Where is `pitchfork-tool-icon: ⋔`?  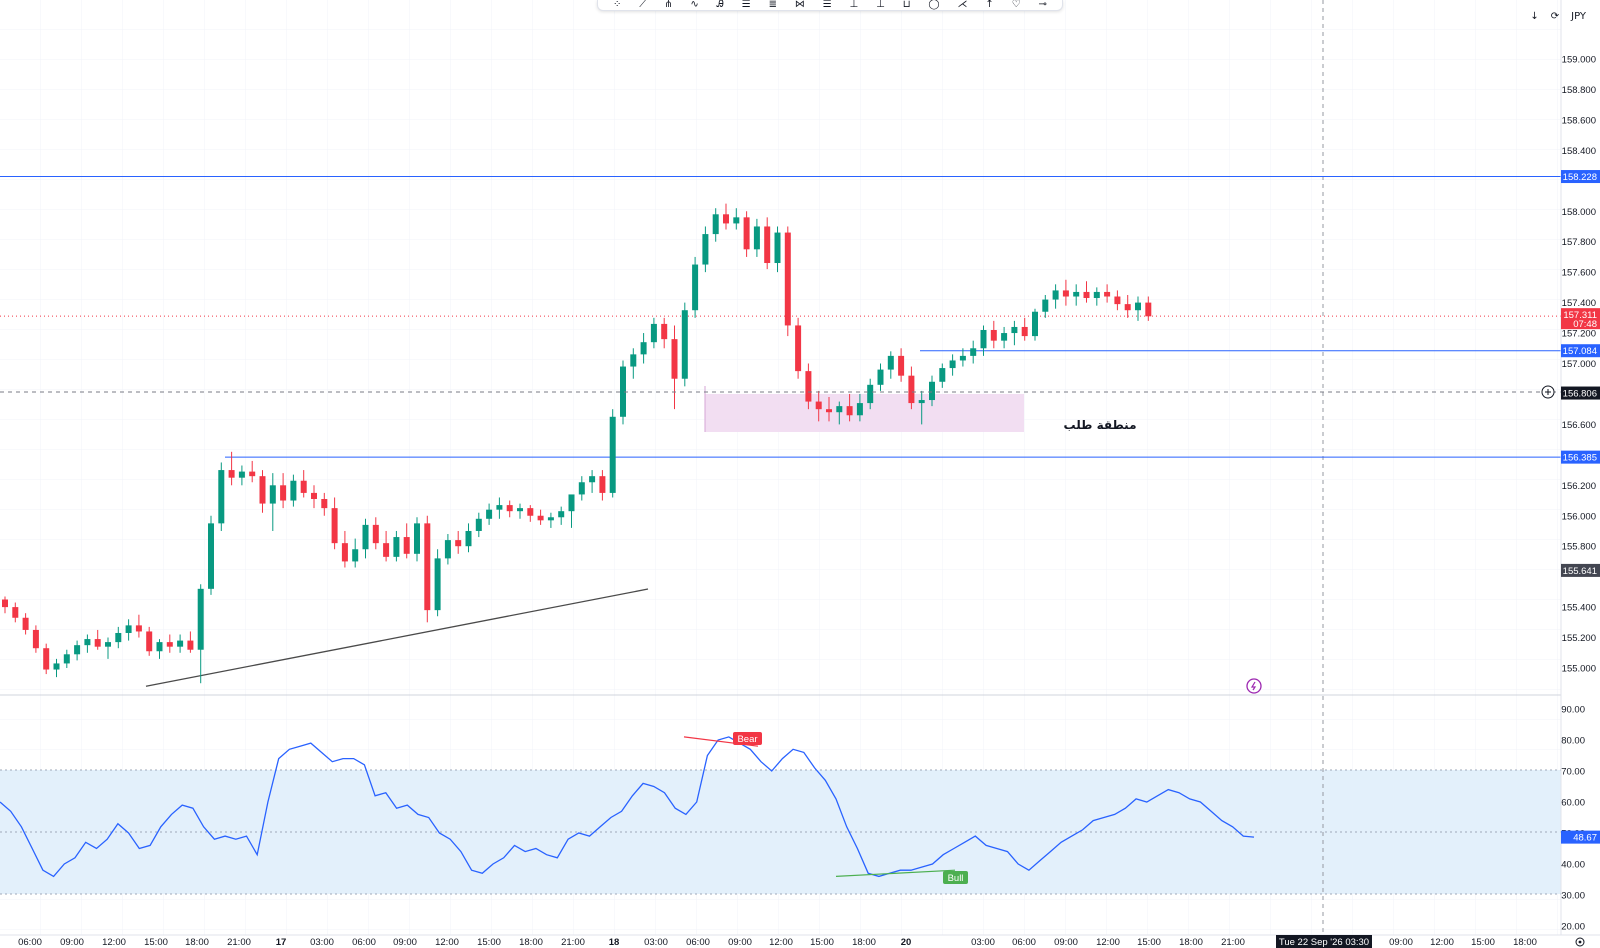
pitchfork-tool-icon: ⋔ is located at coordinates (668, 5).